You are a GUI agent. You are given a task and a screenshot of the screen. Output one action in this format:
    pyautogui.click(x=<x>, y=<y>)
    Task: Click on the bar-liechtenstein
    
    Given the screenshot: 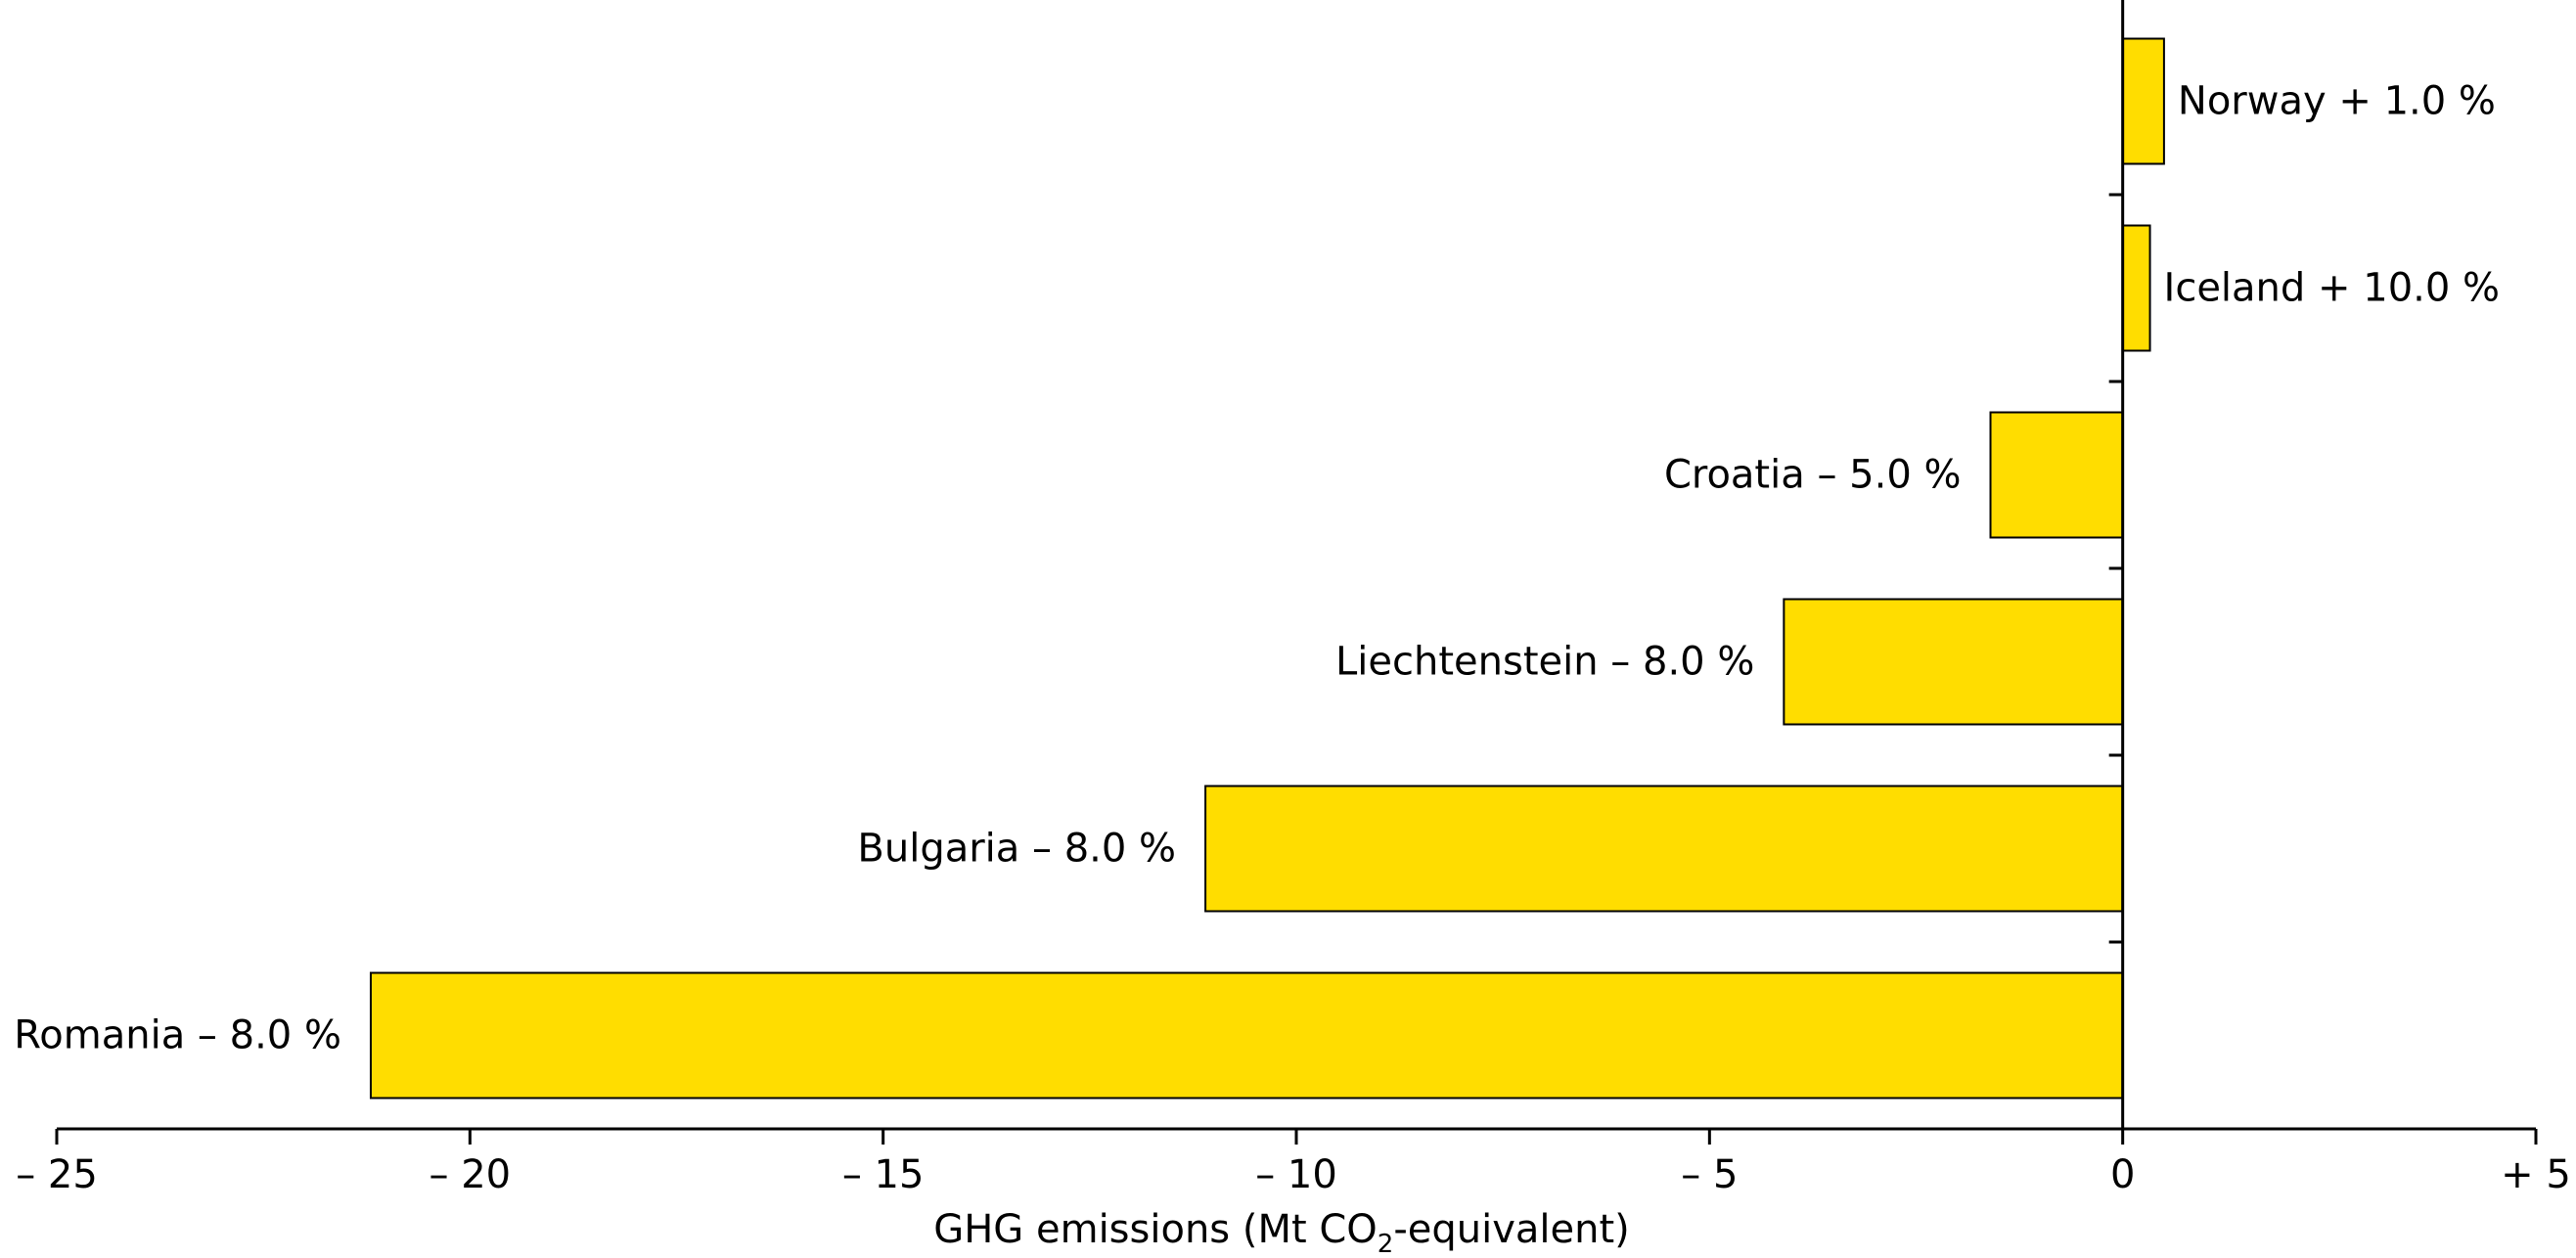 What is the action you would take?
    pyautogui.click(x=1953, y=662)
    